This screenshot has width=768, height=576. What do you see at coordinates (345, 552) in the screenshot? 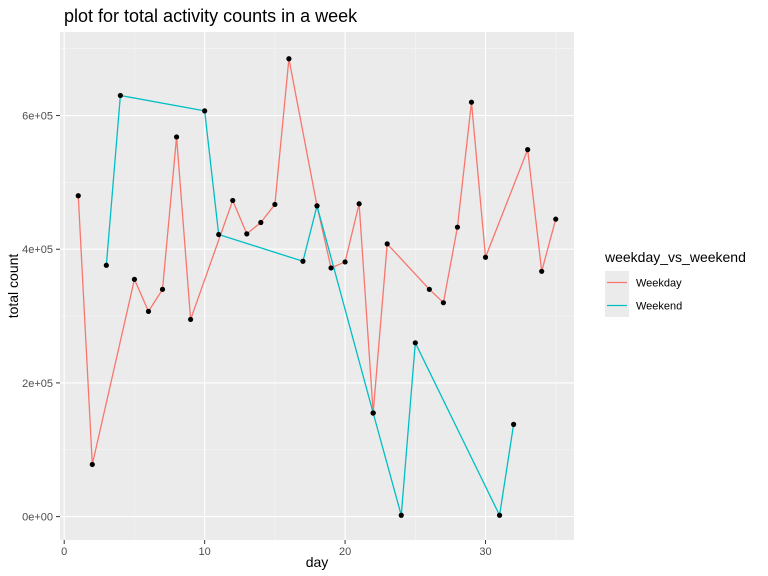
I see `x-tick-label: 20` at bounding box center [345, 552].